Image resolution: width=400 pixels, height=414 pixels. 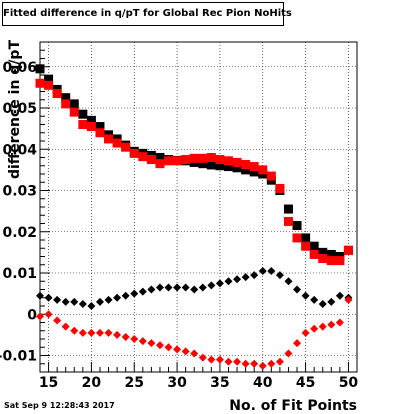 I want to click on y-tick-label: 0.01, so click(x=19, y=274).